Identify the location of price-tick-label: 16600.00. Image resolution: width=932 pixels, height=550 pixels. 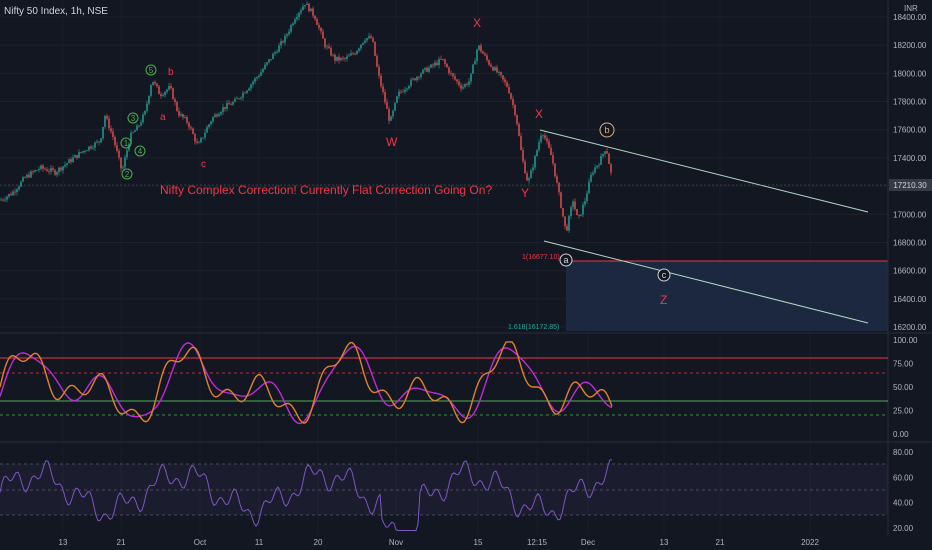
(910, 271).